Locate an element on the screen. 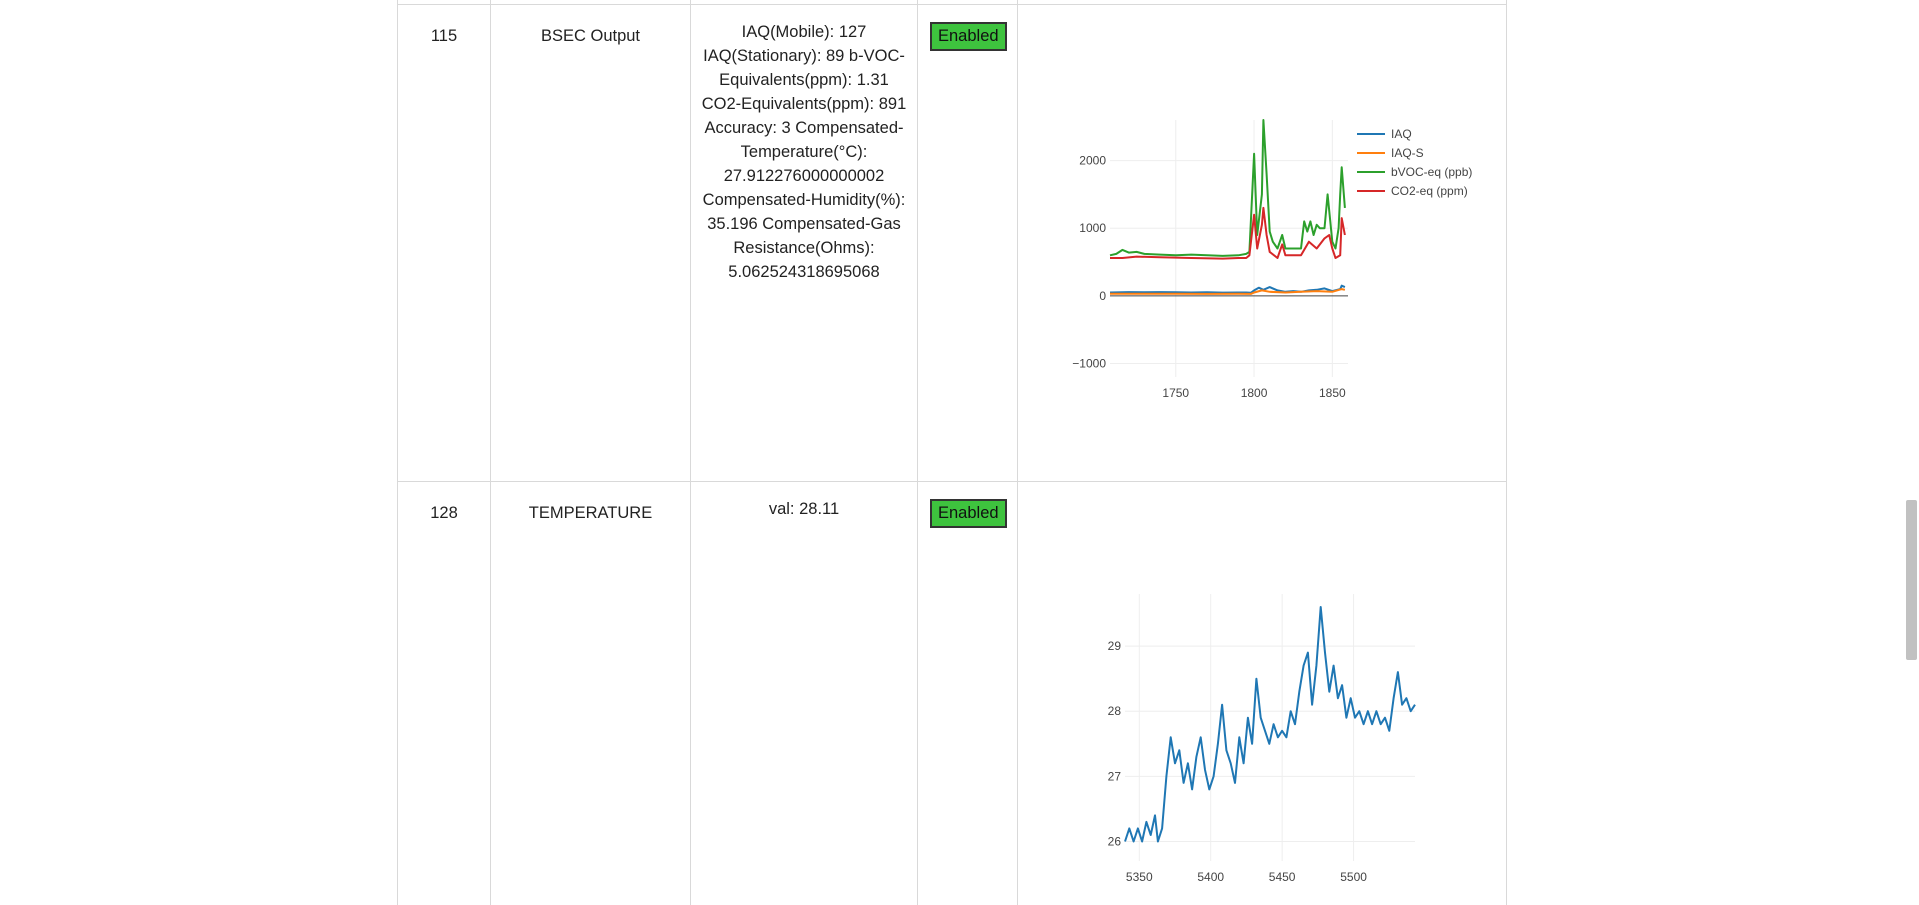  x-tick-label: 1800 is located at coordinates (1254, 393).